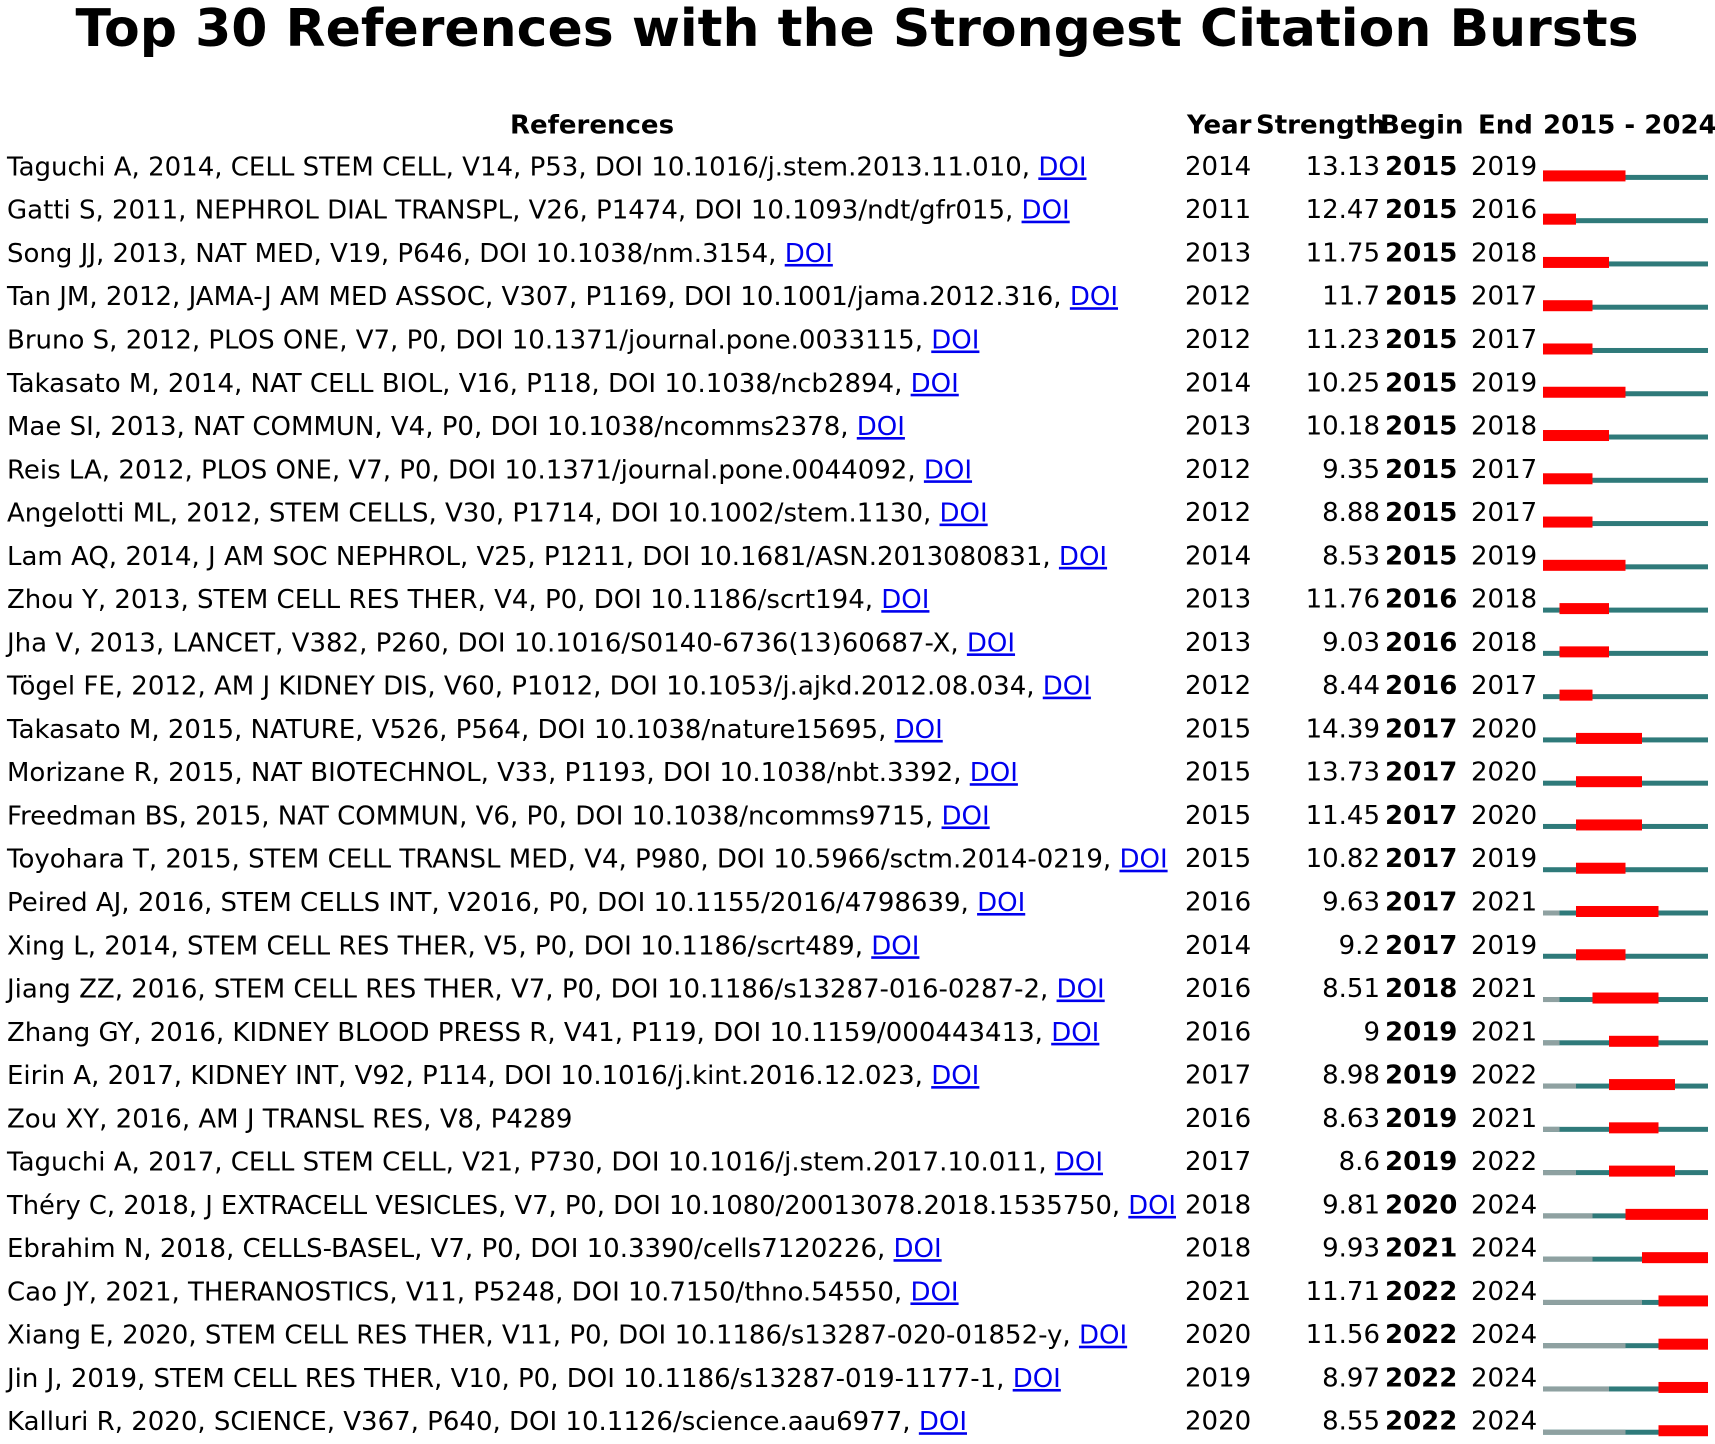  Describe the element at coordinates (1343, 383) in the screenshot. I see `strength: 10.25` at that location.